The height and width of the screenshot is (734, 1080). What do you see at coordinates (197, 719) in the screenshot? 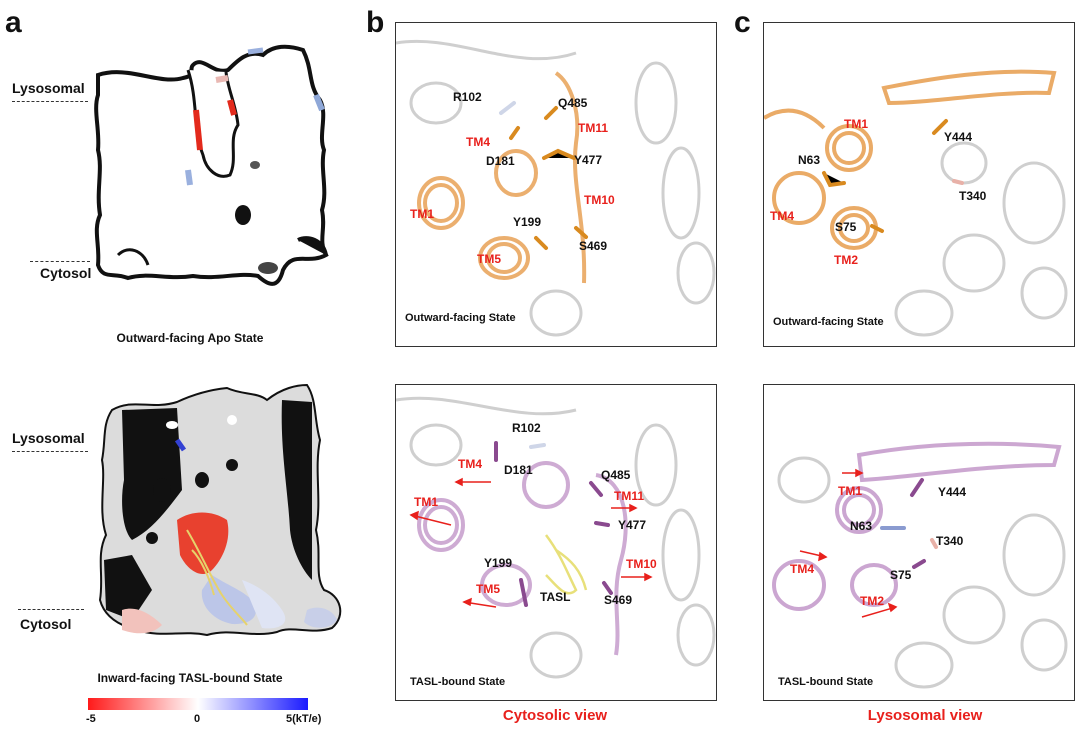
I see `colorbar-mid-label: 0` at bounding box center [197, 719].